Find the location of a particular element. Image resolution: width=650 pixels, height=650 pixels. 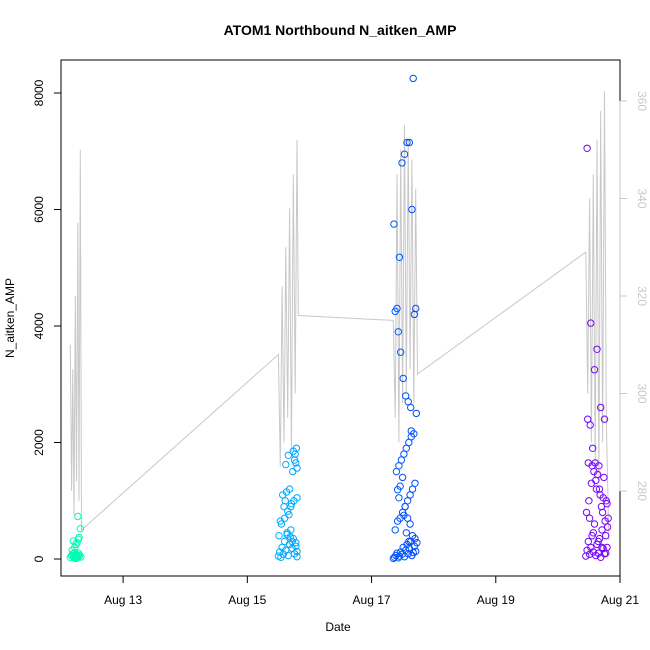

y-right-tick-label: 300 is located at coordinates (642, 393).